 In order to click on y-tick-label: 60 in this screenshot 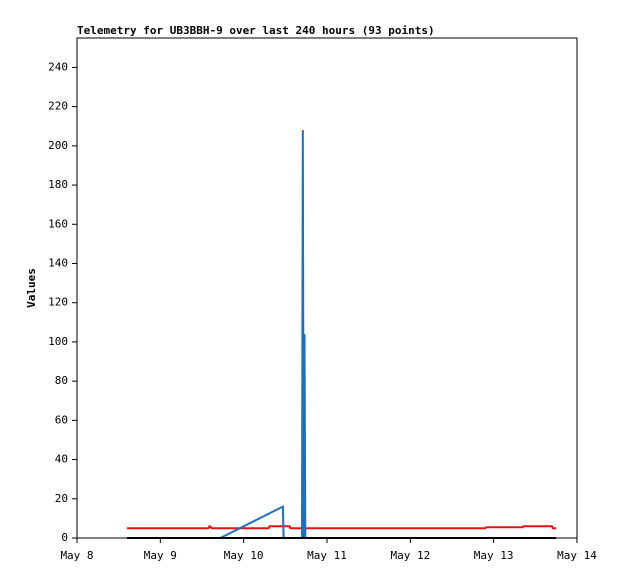, I will do `click(61, 419)`.